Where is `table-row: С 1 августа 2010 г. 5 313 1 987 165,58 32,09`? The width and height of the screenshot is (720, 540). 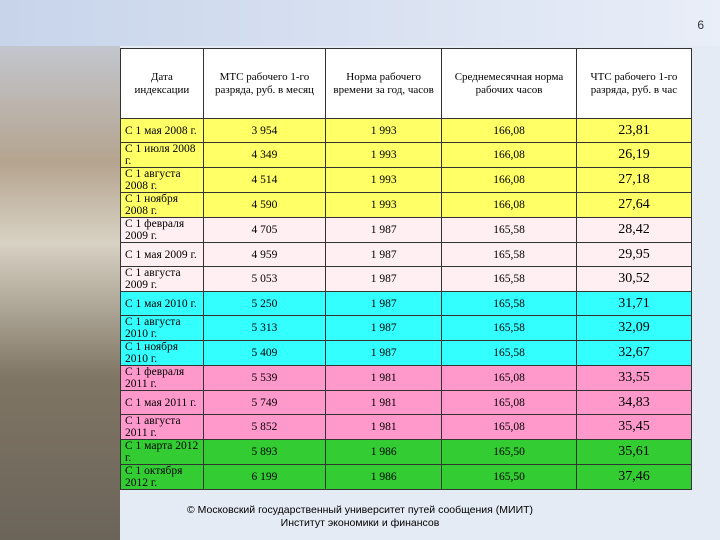
table-row: С 1 августа 2010 г. 5 313 1 987 165,58 32,09 is located at coordinates (406, 328).